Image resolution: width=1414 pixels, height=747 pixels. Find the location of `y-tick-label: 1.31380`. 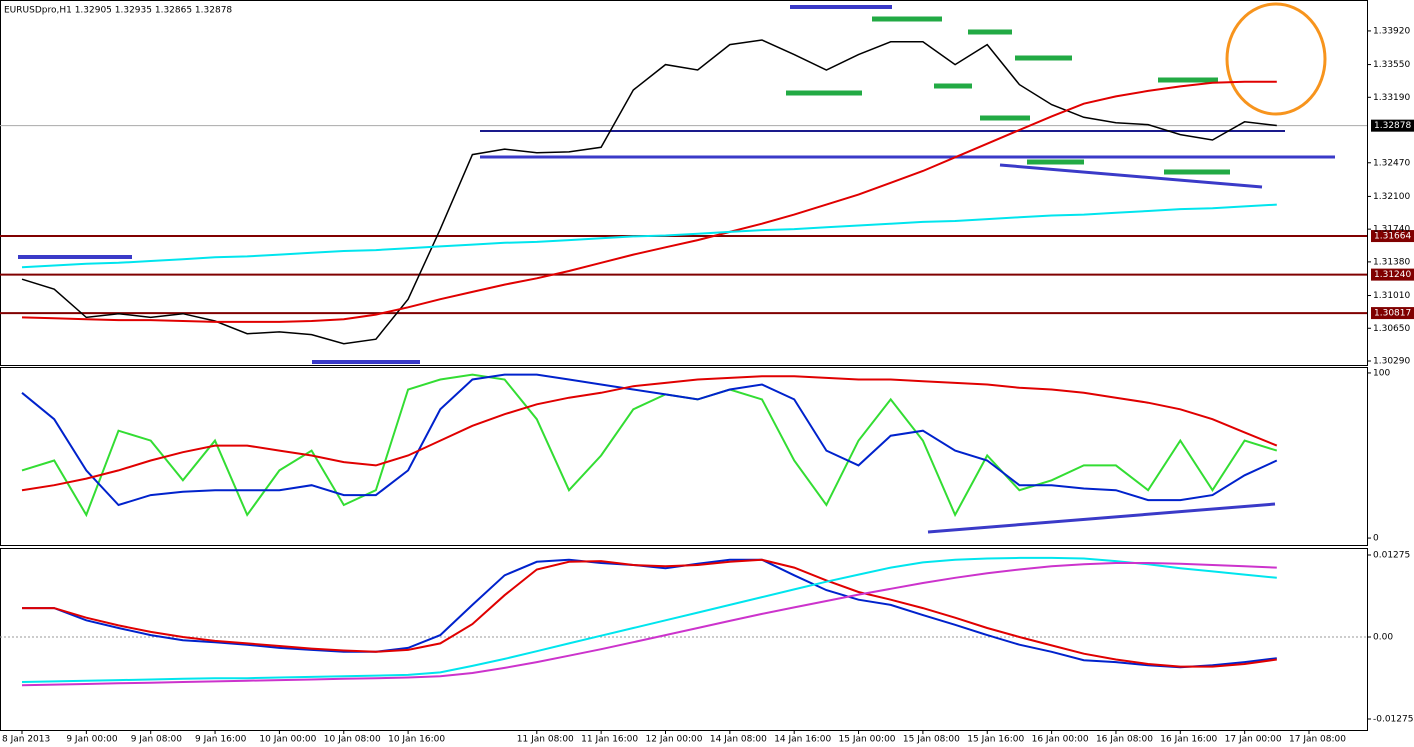

y-tick-label: 1.31380 is located at coordinates (1391, 262).